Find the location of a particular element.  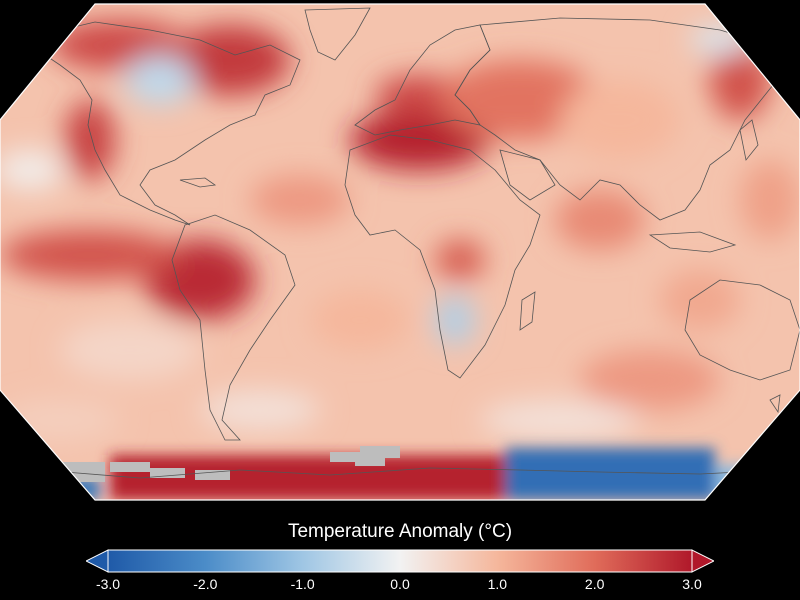

coast-arabia is located at coordinates (527, 175).